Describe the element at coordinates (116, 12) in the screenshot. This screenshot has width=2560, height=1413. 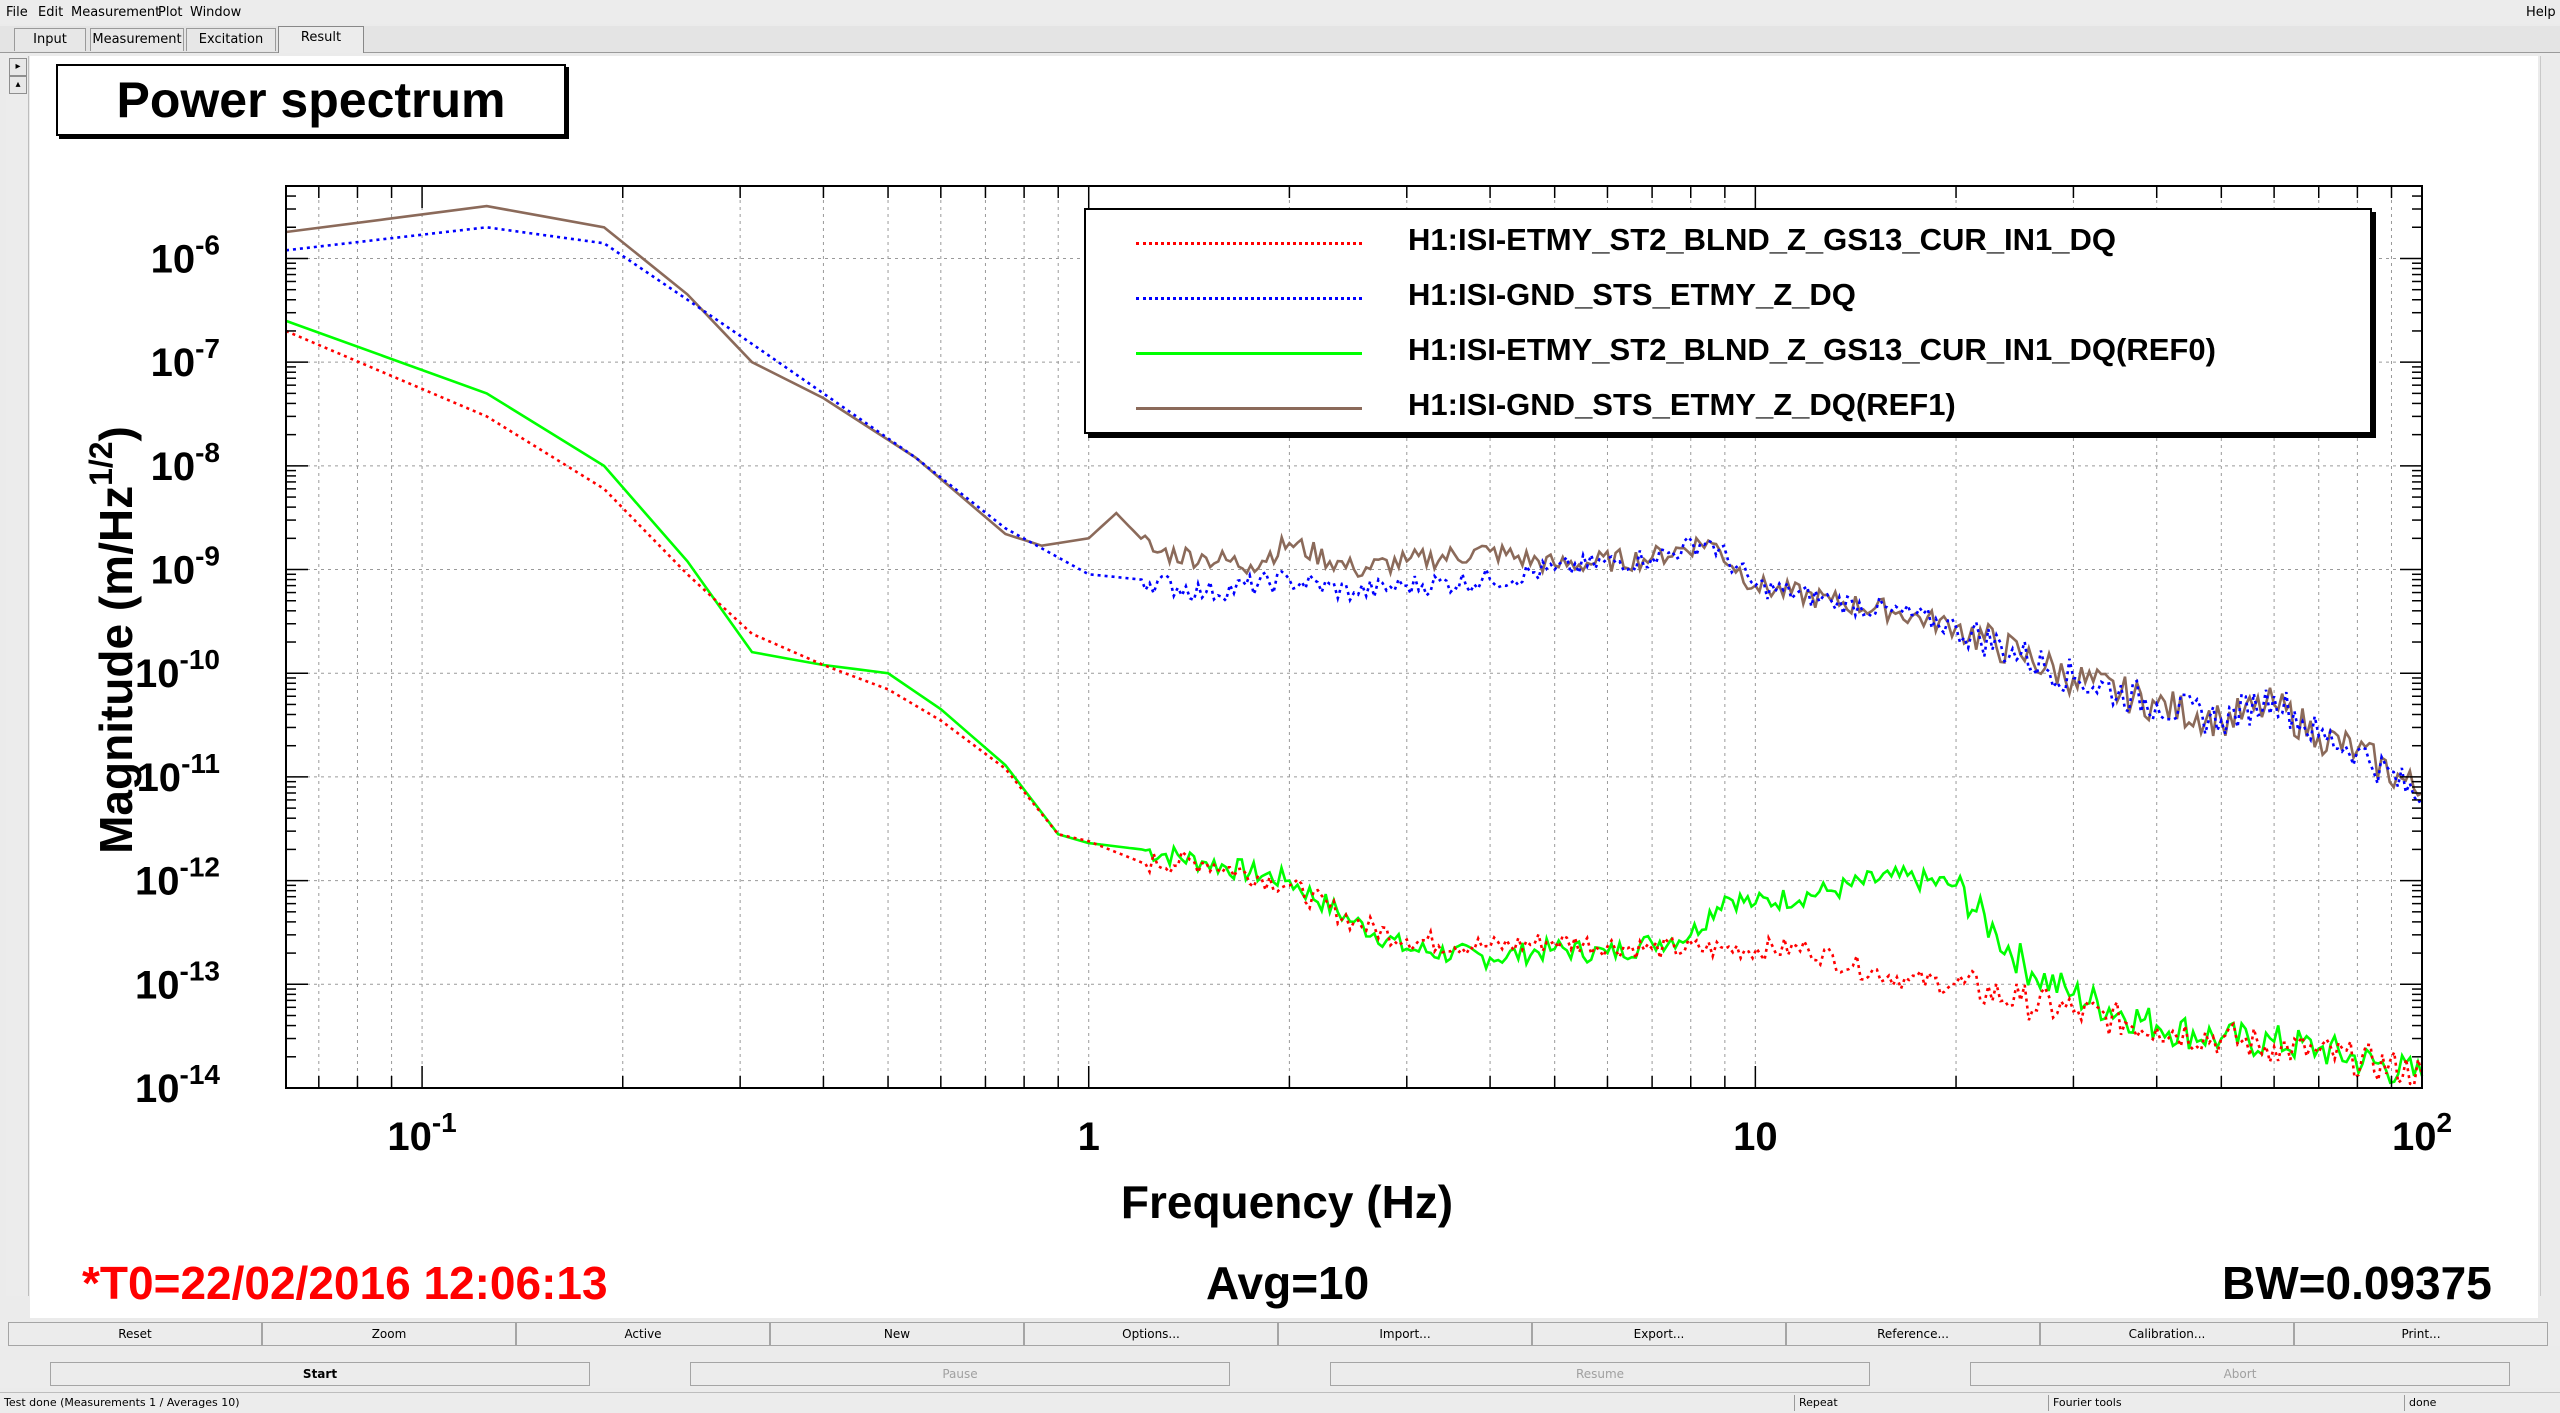
I see `menu-measurement: Measurement` at that location.